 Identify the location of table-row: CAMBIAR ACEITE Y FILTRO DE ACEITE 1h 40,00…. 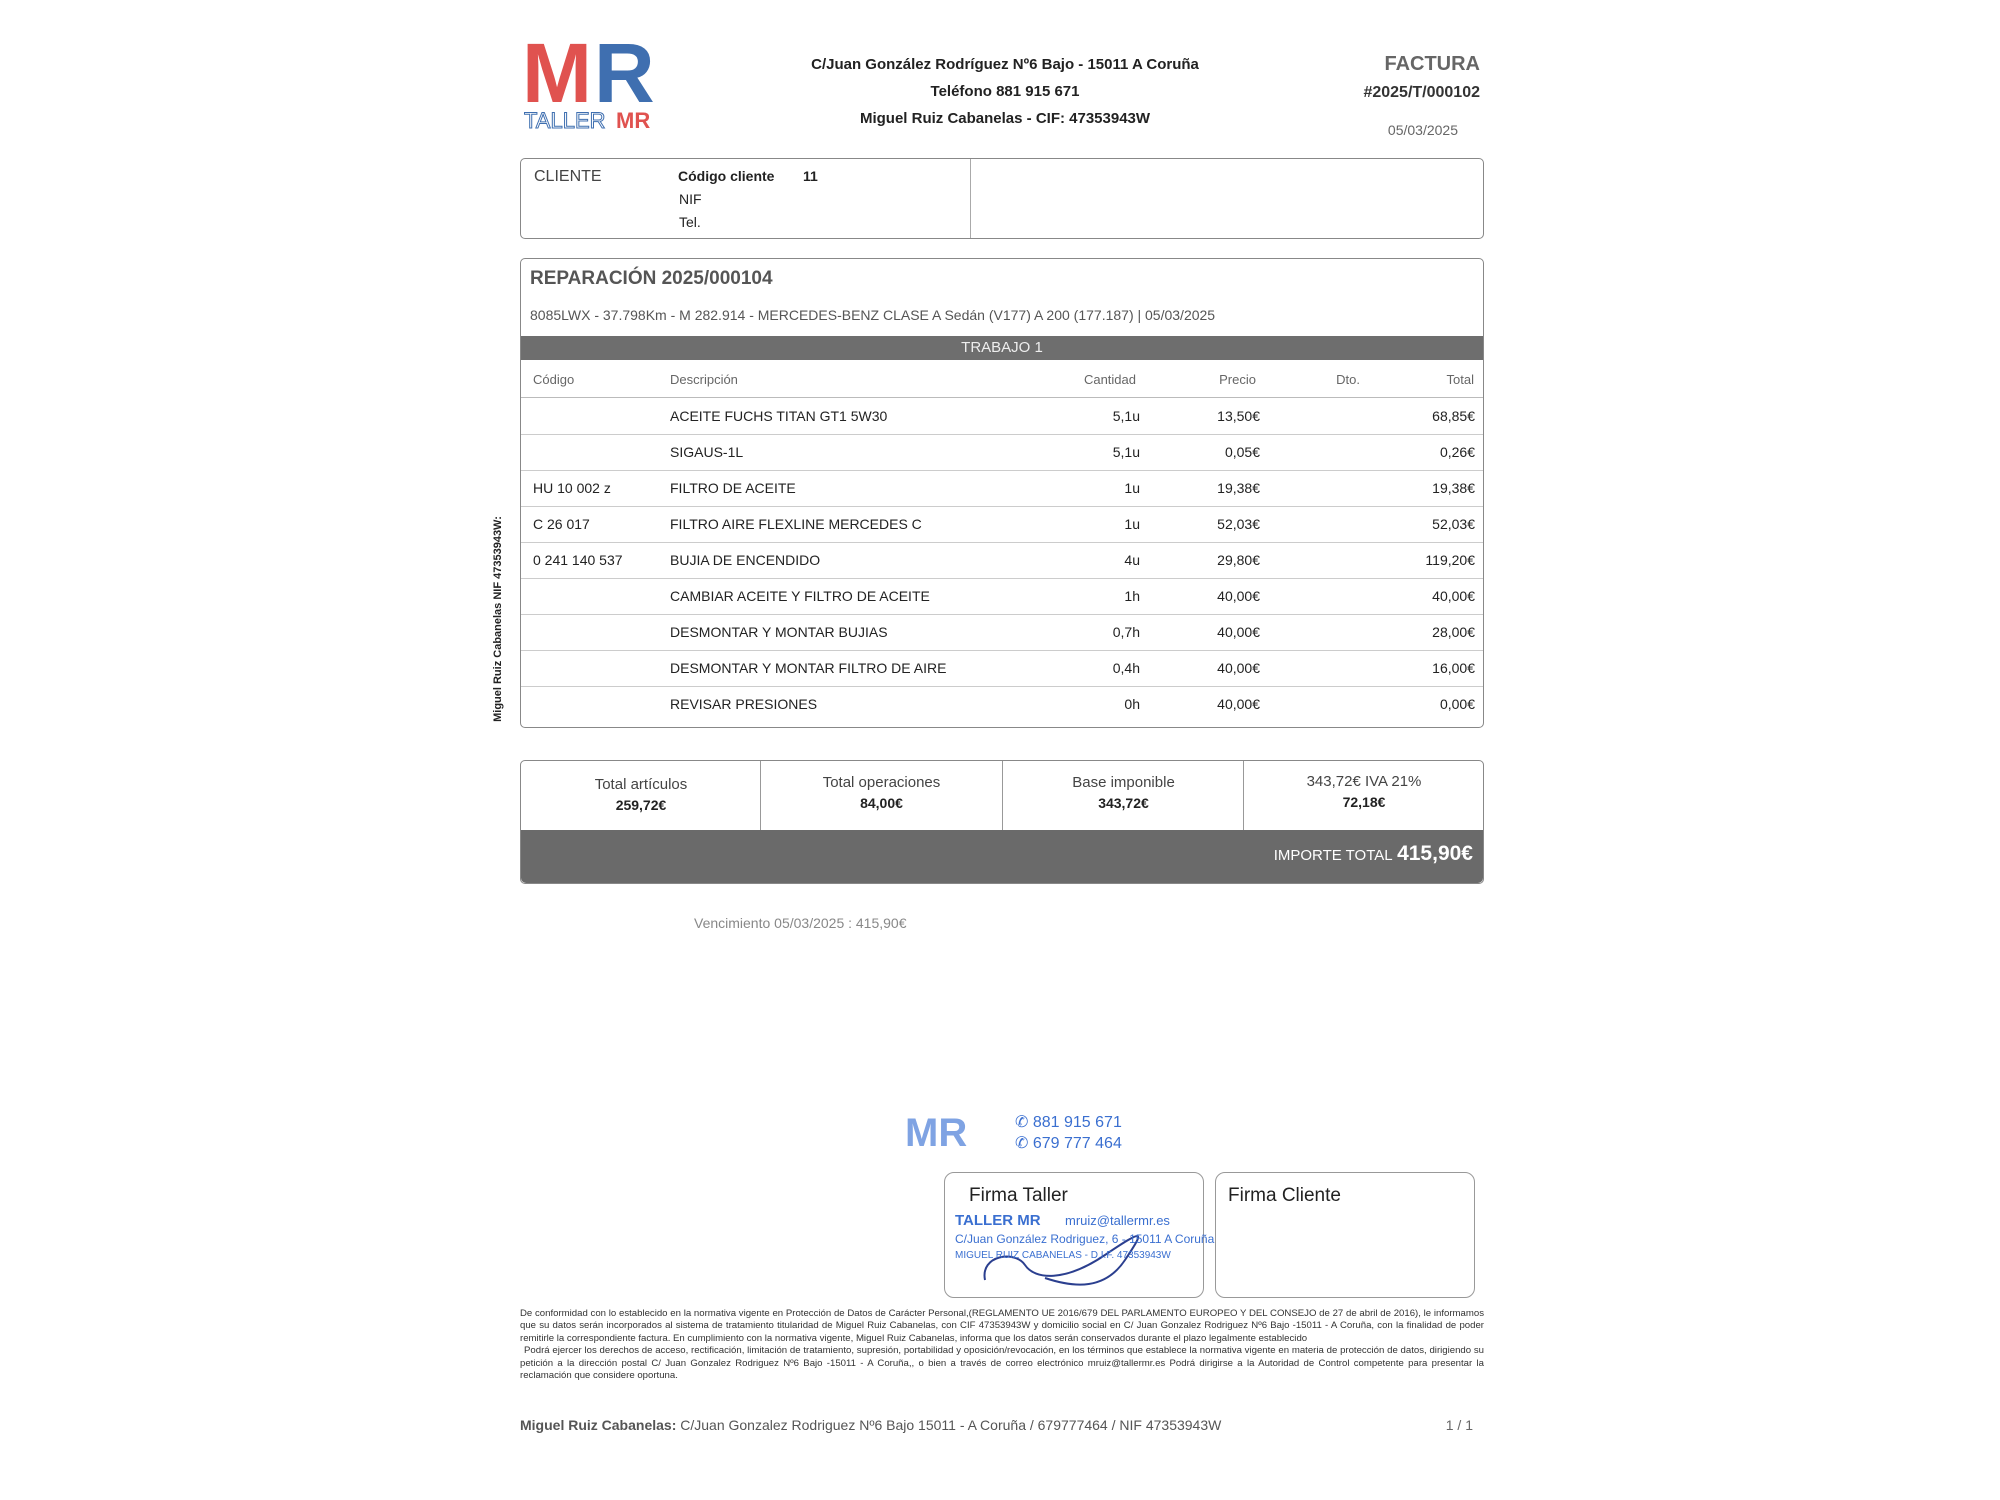
(1002, 596).